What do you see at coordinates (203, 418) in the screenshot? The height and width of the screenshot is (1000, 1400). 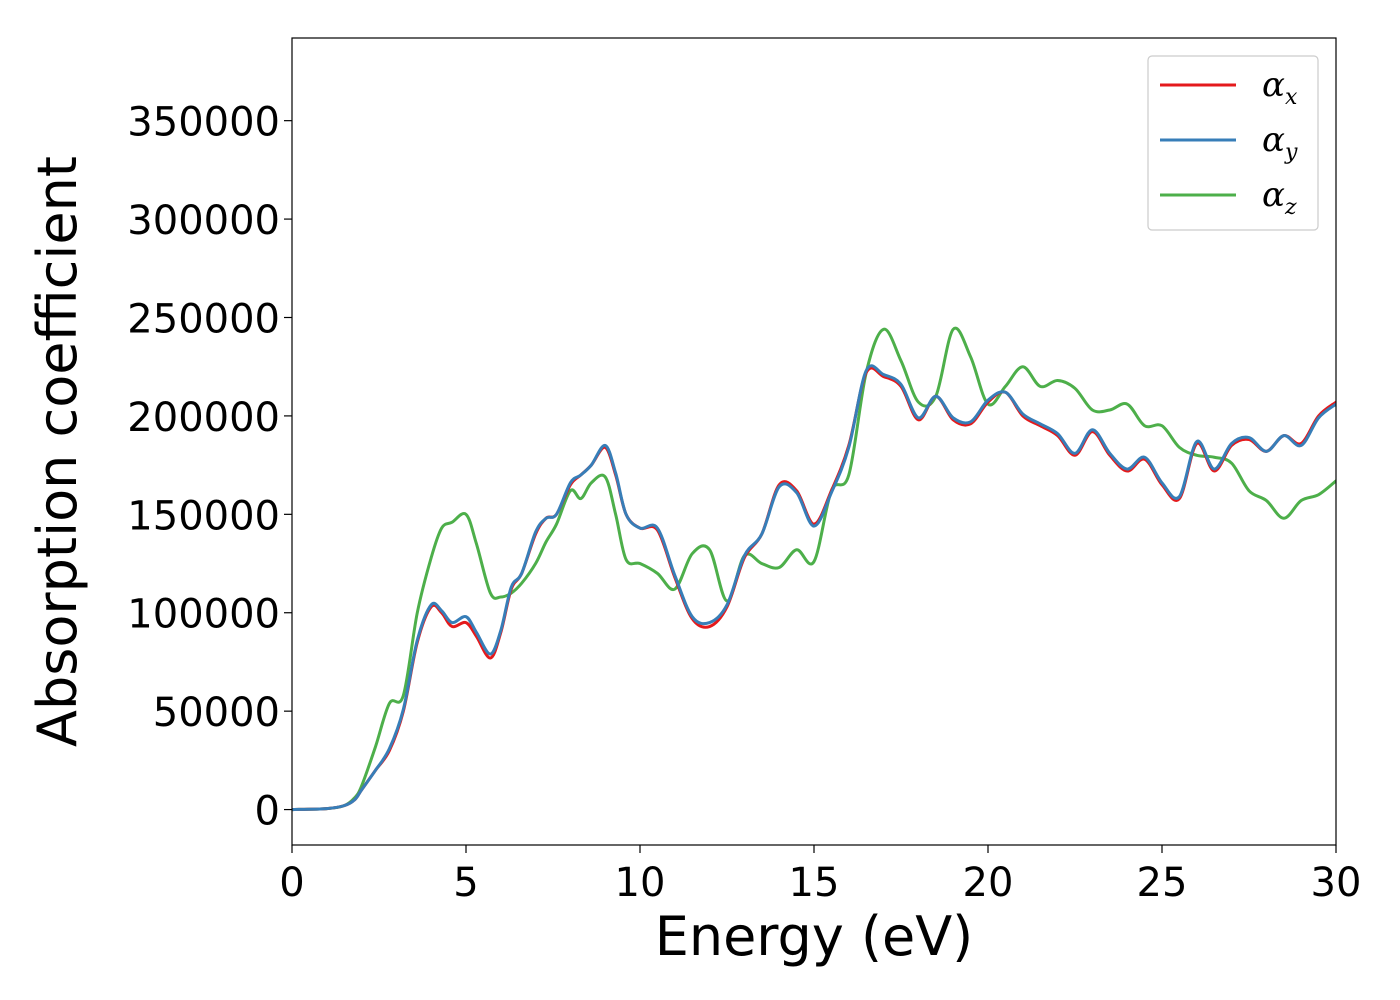 I see `y-tick-label: 200000` at bounding box center [203, 418].